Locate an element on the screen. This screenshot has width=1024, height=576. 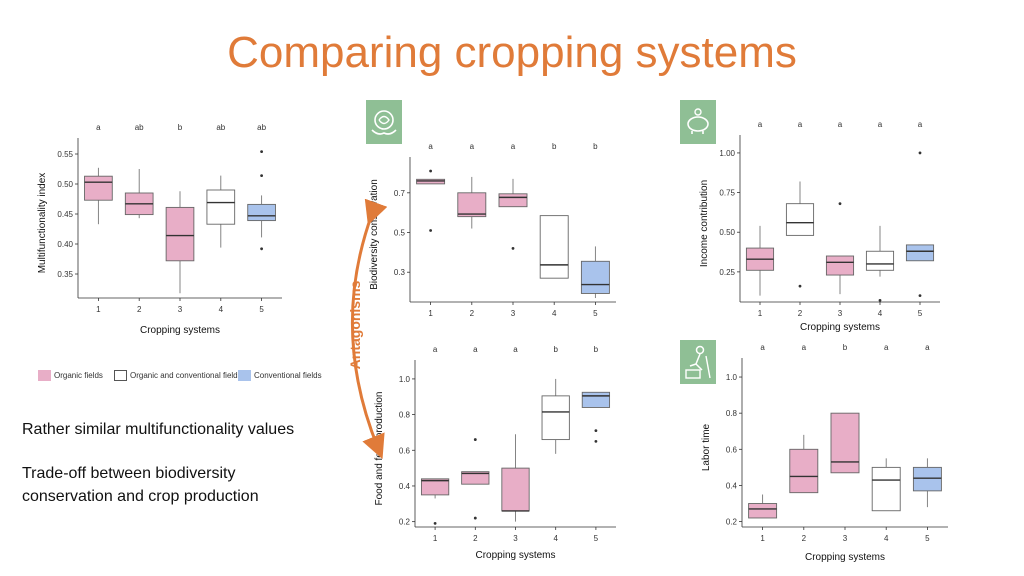
antagonism-label: Antagonisms is located at coordinates (355, 325).